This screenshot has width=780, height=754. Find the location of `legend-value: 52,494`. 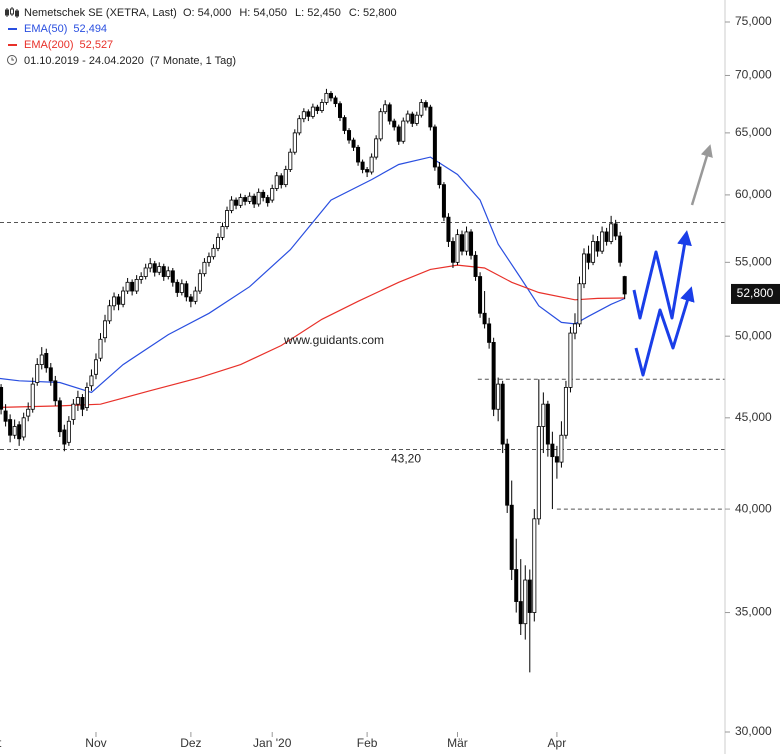

legend-value: 52,494 is located at coordinates (90, 29).